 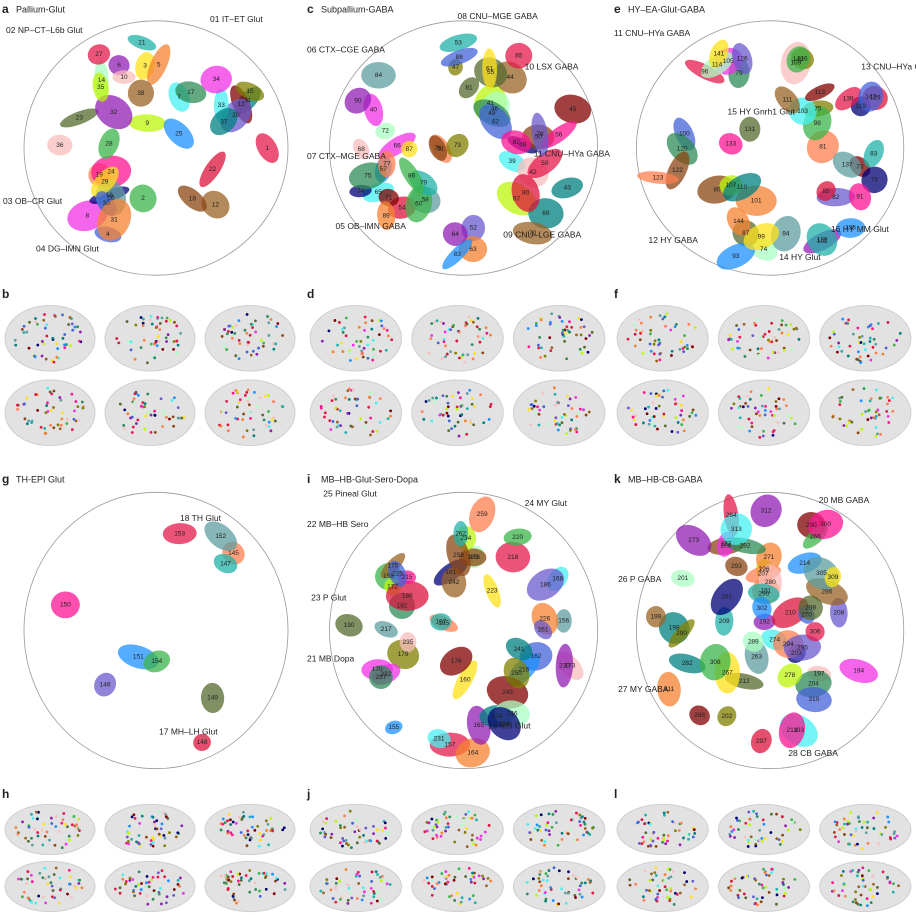 What do you see at coordinates (156, 148) in the screenshot?
I see `embedding-outline` at bounding box center [156, 148].